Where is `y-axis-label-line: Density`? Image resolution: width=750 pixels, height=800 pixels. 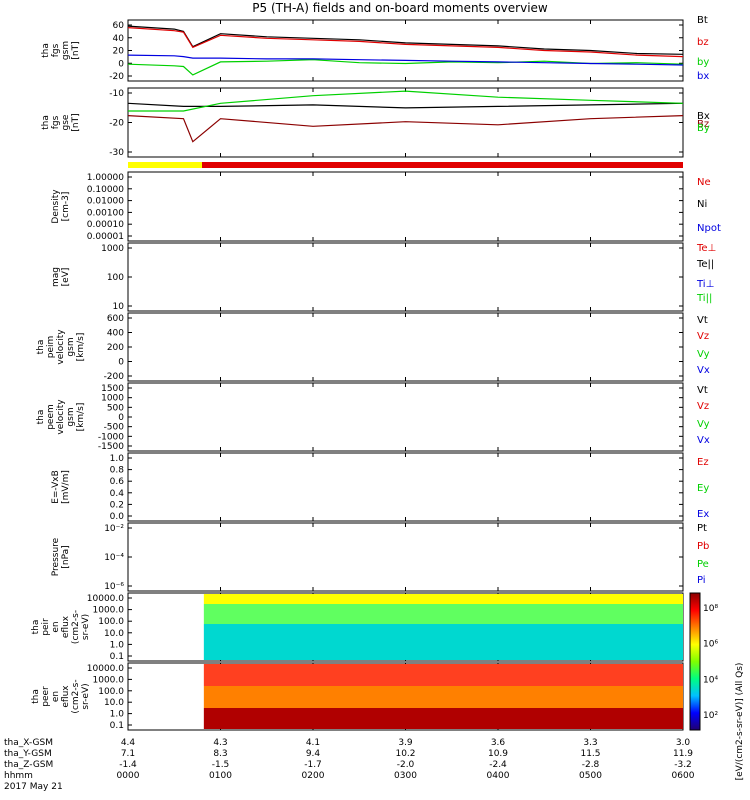 y-axis-label-line: Density is located at coordinates (56, 206).